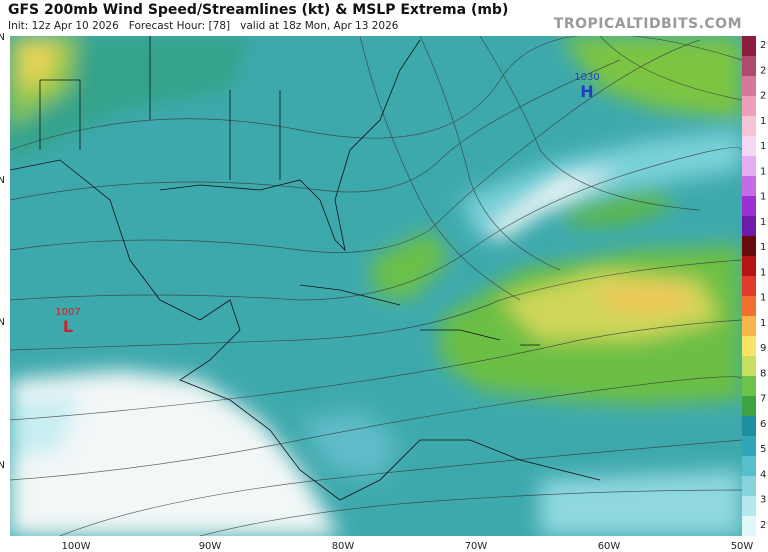  What do you see at coordinates (343, 546) in the screenshot?
I see `longitude-label: 80W` at bounding box center [343, 546].